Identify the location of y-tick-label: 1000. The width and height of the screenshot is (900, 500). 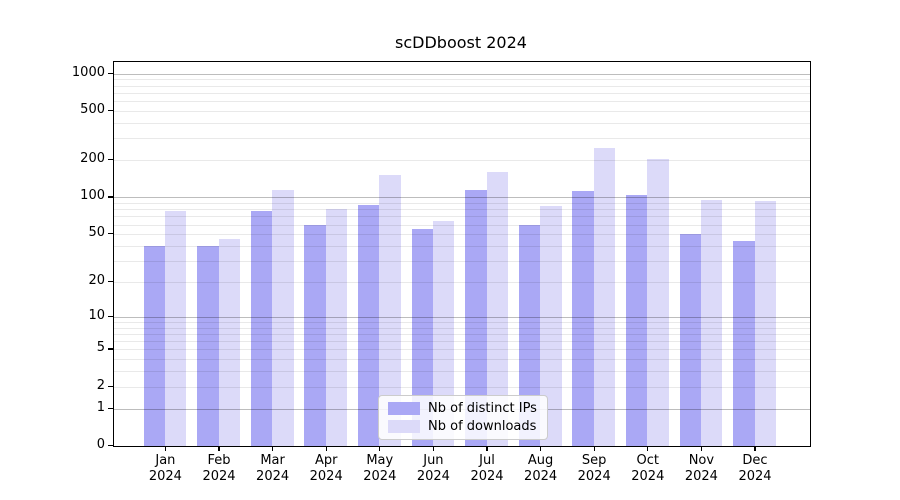
(88, 72).